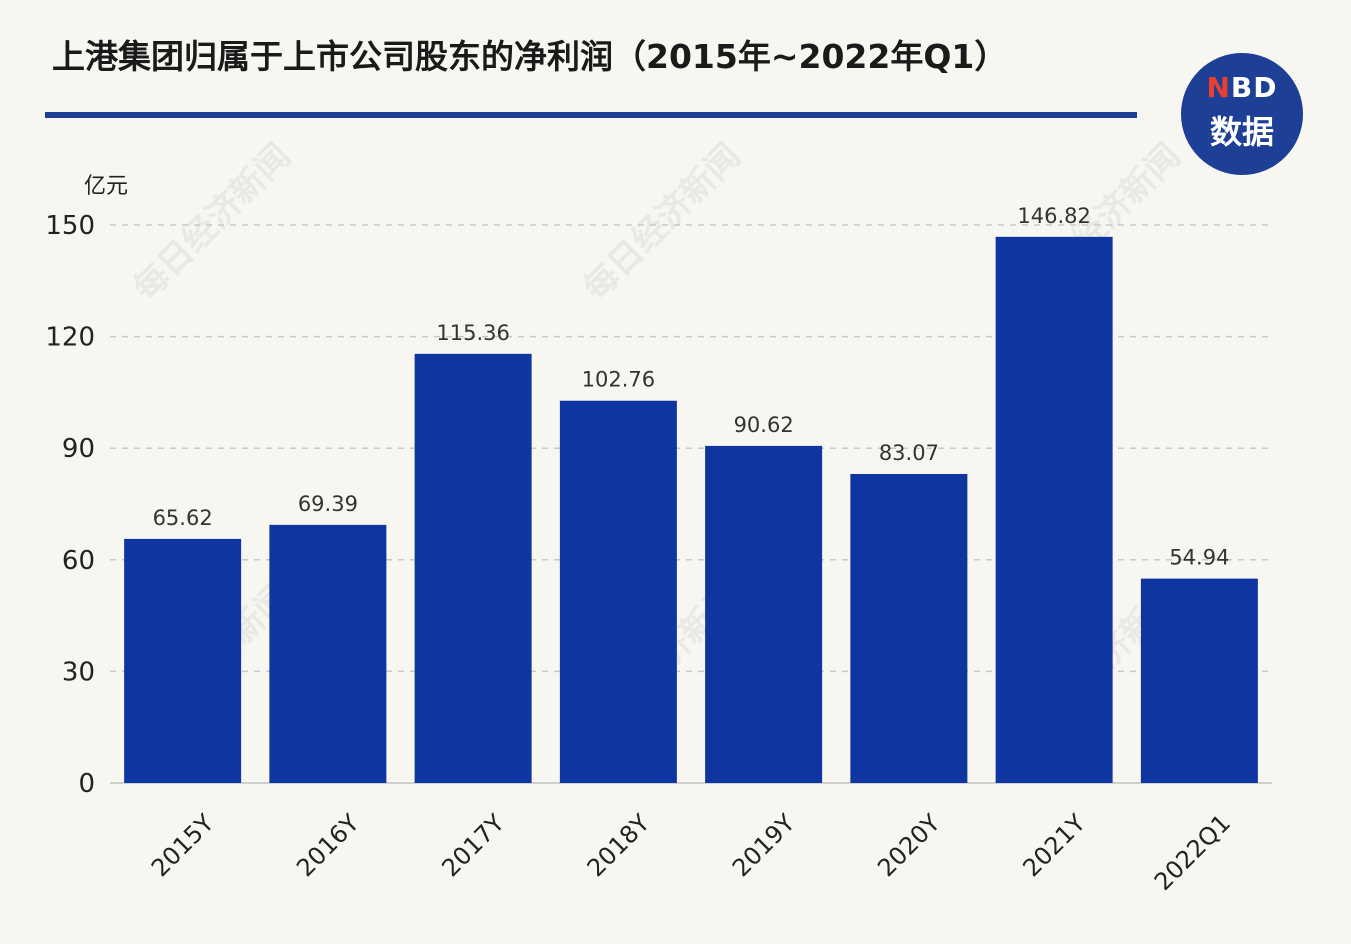  I want to click on data-label-2018Y: 102.76, so click(618, 380).